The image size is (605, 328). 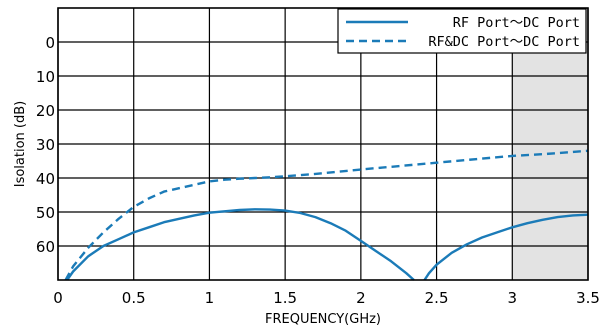 I want to click on y-axis-label: Isolation (dB), so click(x=20, y=144).